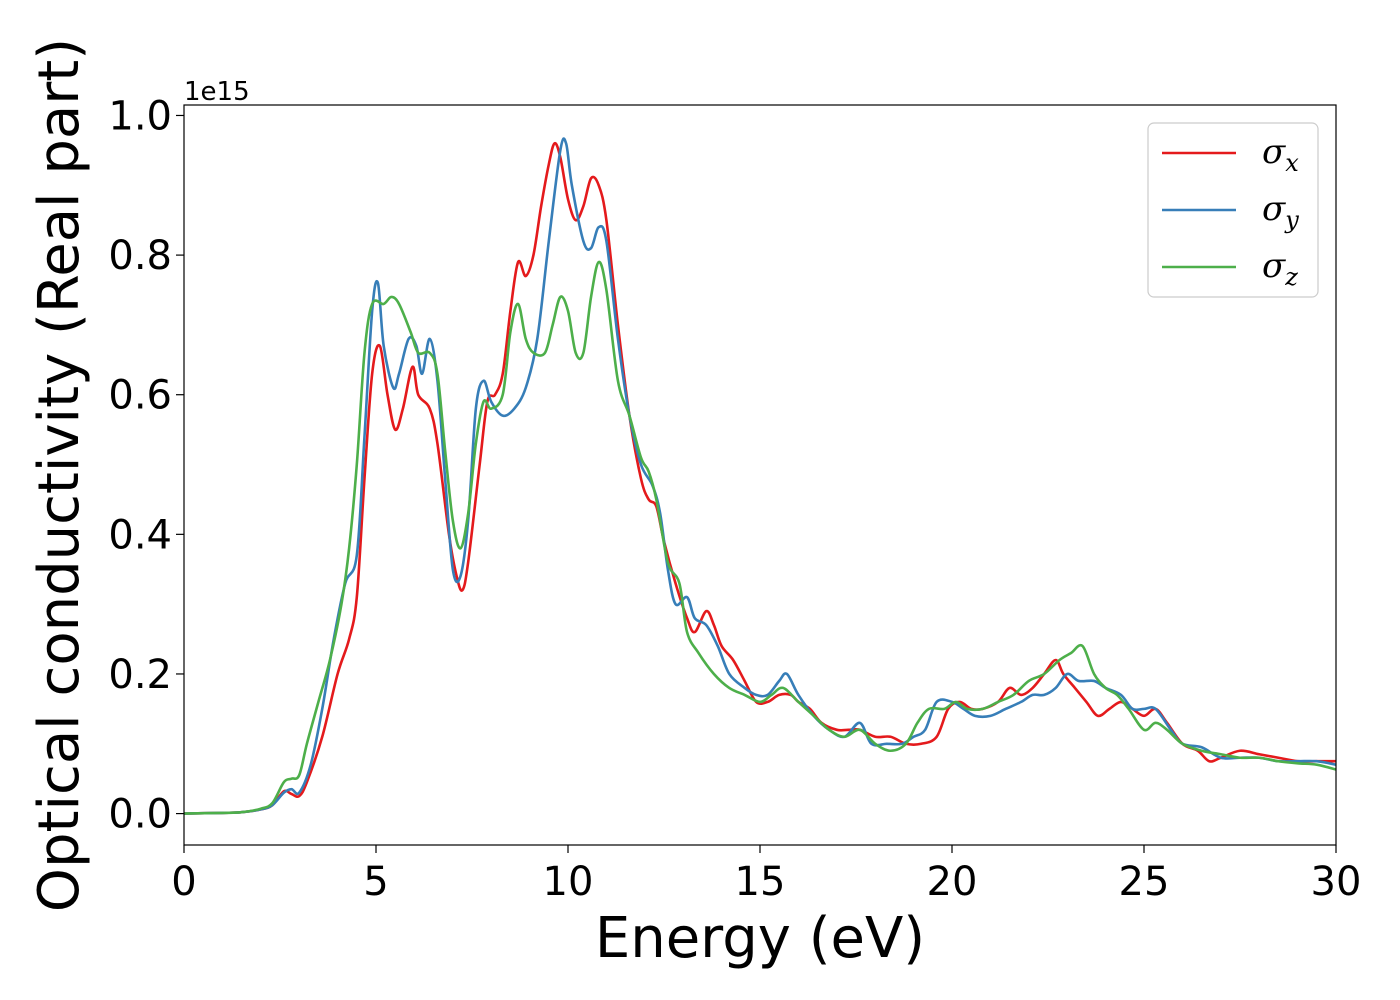 This screenshot has width=1400, height=1000. What do you see at coordinates (1292, 163) in the screenshot?
I see `legend-subscript: x` at bounding box center [1292, 163].